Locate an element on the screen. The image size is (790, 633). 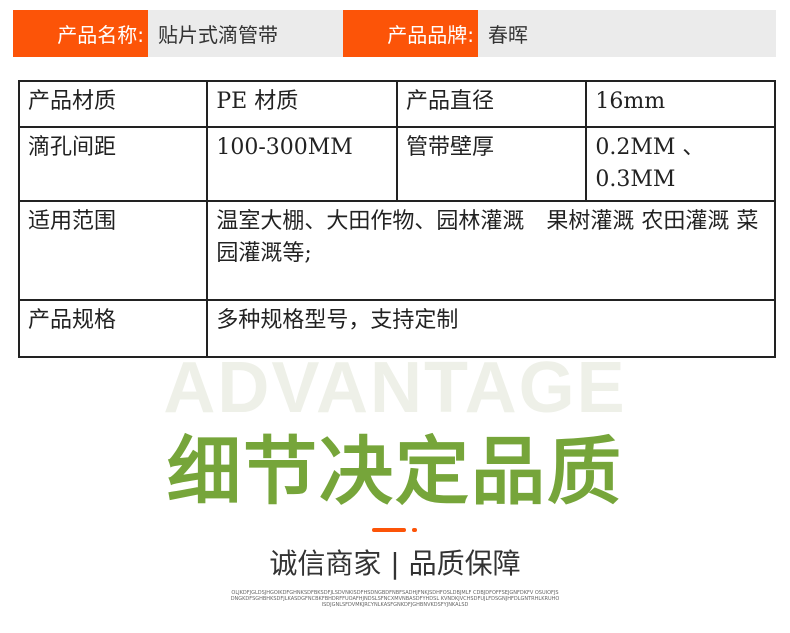
cell: 0.2MM 、0.3MM is located at coordinates (680, 164).